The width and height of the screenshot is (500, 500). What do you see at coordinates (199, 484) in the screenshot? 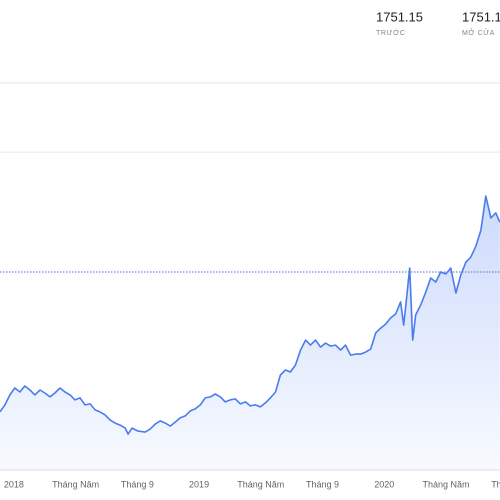
I see `x-tick-label: 2019` at bounding box center [199, 484].